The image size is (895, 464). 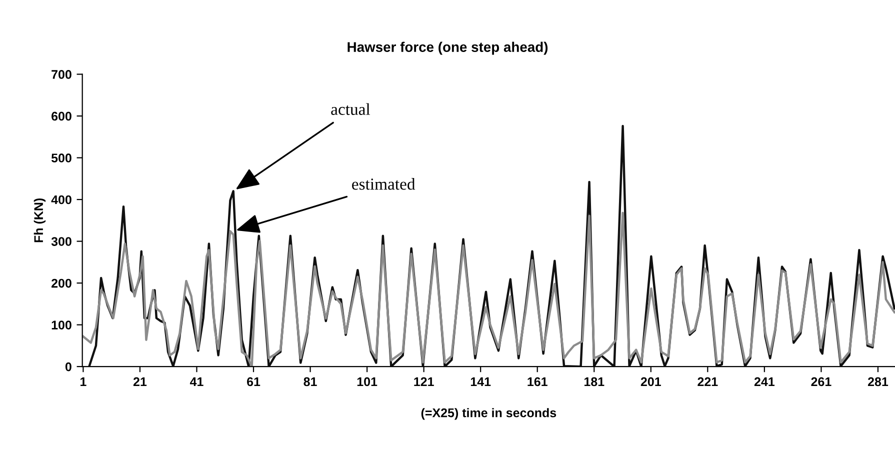 What do you see at coordinates (384, 184) in the screenshot?
I see `annotation: estimated` at bounding box center [384, 184].